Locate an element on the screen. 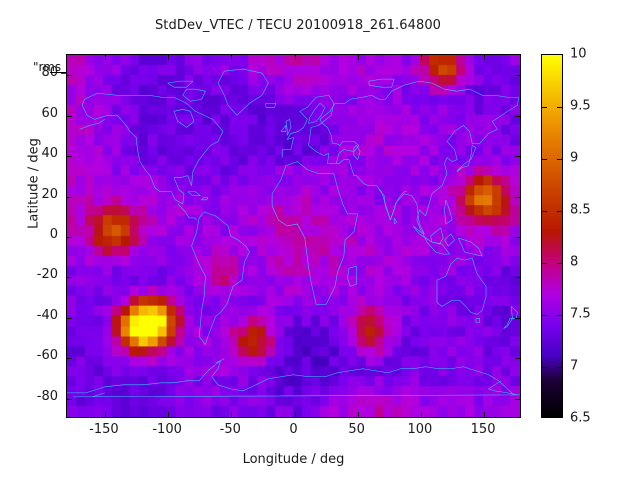 The height and width of the screenshot is (480, 640). colorbar is located at coordinates (552, 236).